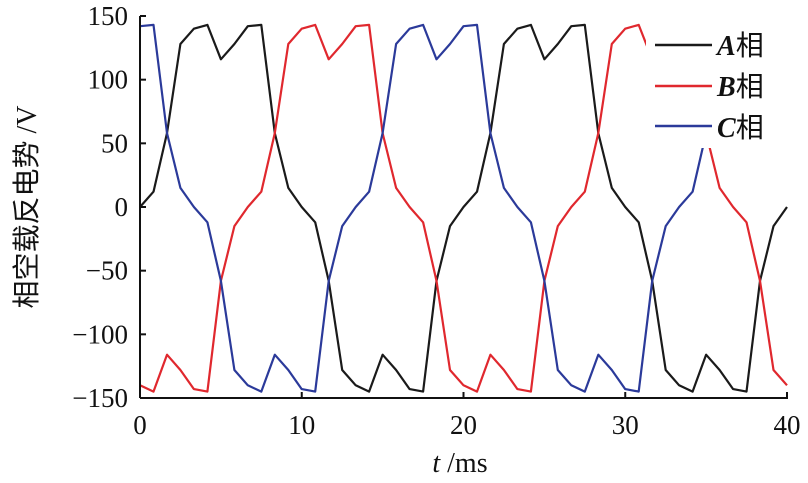 The image size is (808, 483). Describe the element at coordinates (463, 425) in the screenshot. I see `x-tick-label: 20` at that location.